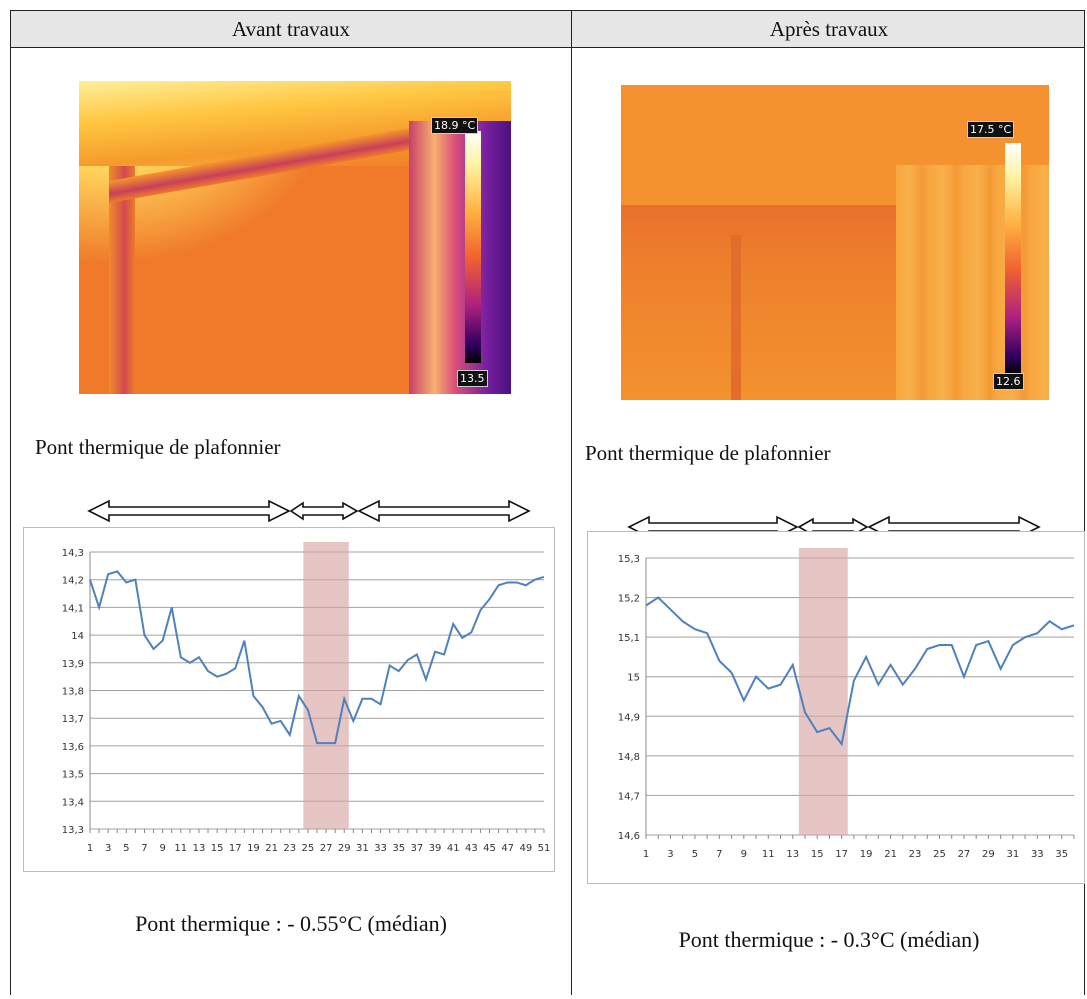 This screenshot has height=999, width=1087. What do you see at coordinates (158, 447) in the screenshot?
I see `caption-before: Pont thermique de plafonnier` at bounding box center [158, 447].